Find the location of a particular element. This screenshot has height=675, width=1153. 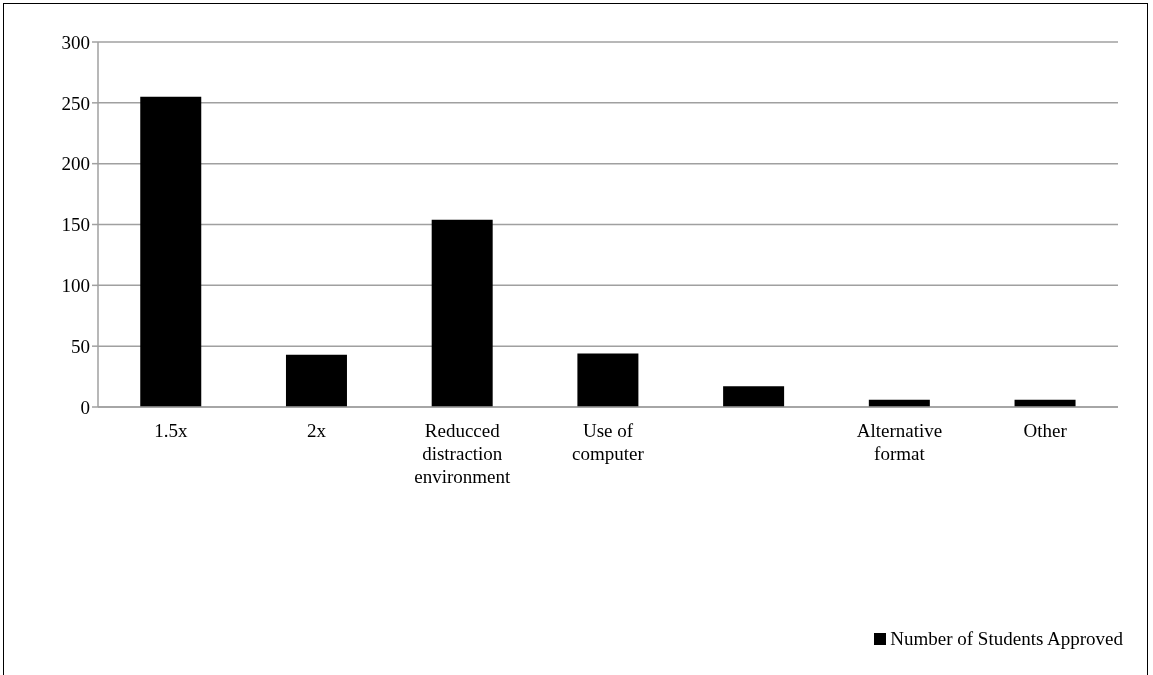

y-tick-label: 250 is located at coordinates (75, 103).